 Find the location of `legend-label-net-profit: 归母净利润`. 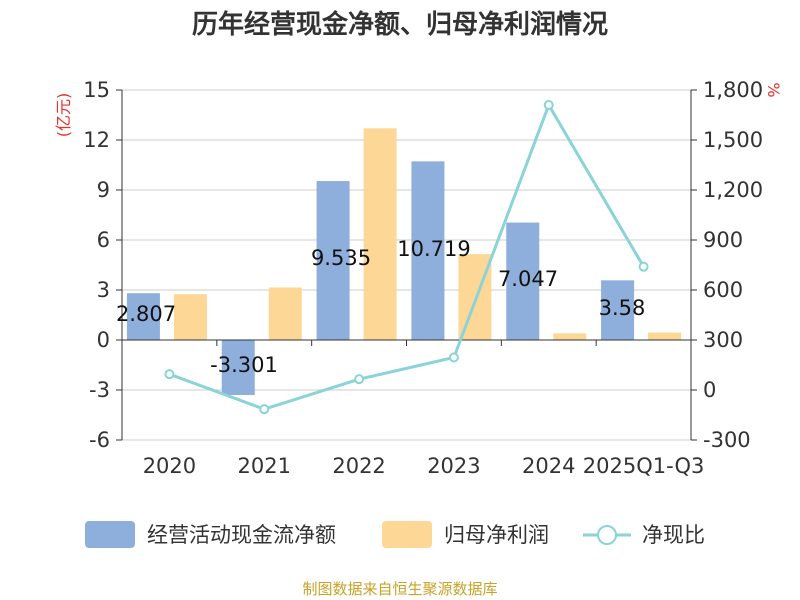

legend-label-net-profit: 归母净利润 is located at coordinates (496, 535).